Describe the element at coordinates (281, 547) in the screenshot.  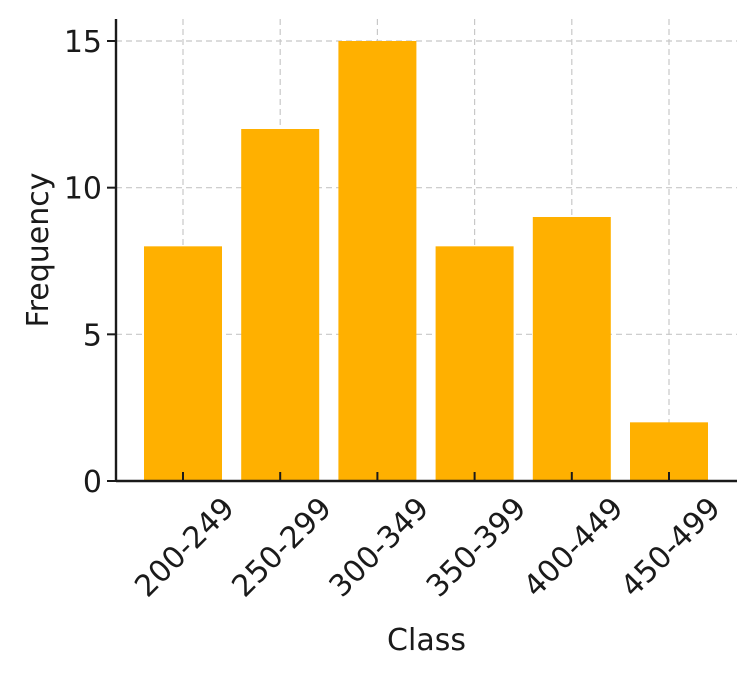
I see `x-tick-label: 250-299` at that location.